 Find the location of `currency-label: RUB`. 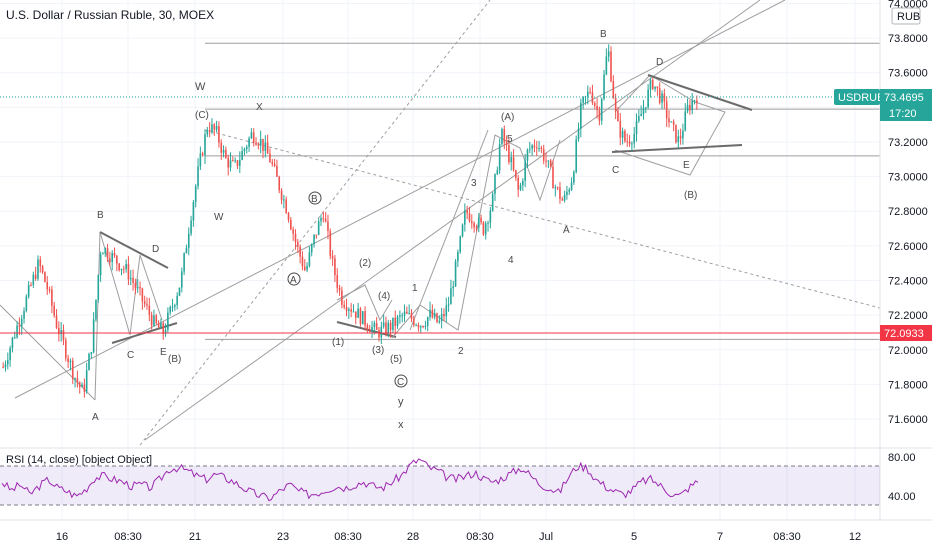

currency-label: RUB is located at coordinates (908, 17).